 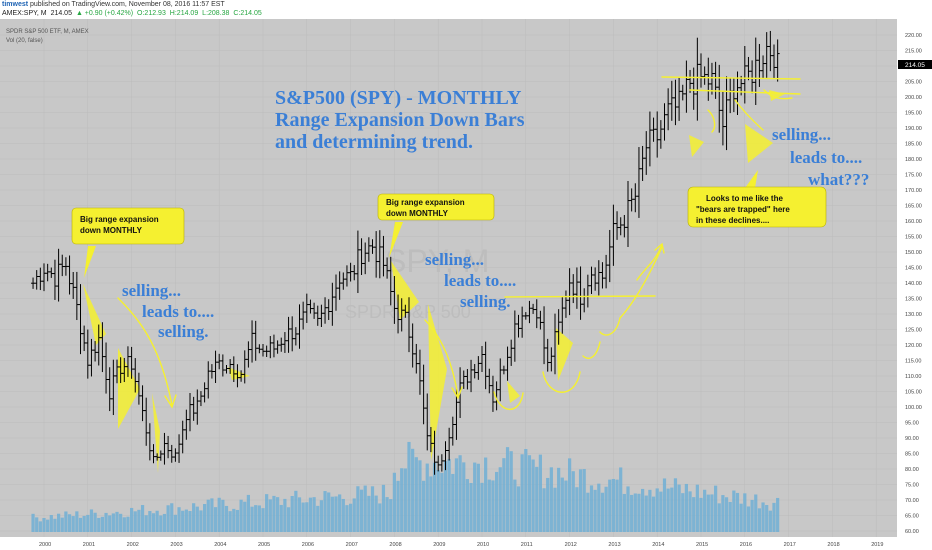 I want to click on callout-box-2-body, so click(x=436, y=207).